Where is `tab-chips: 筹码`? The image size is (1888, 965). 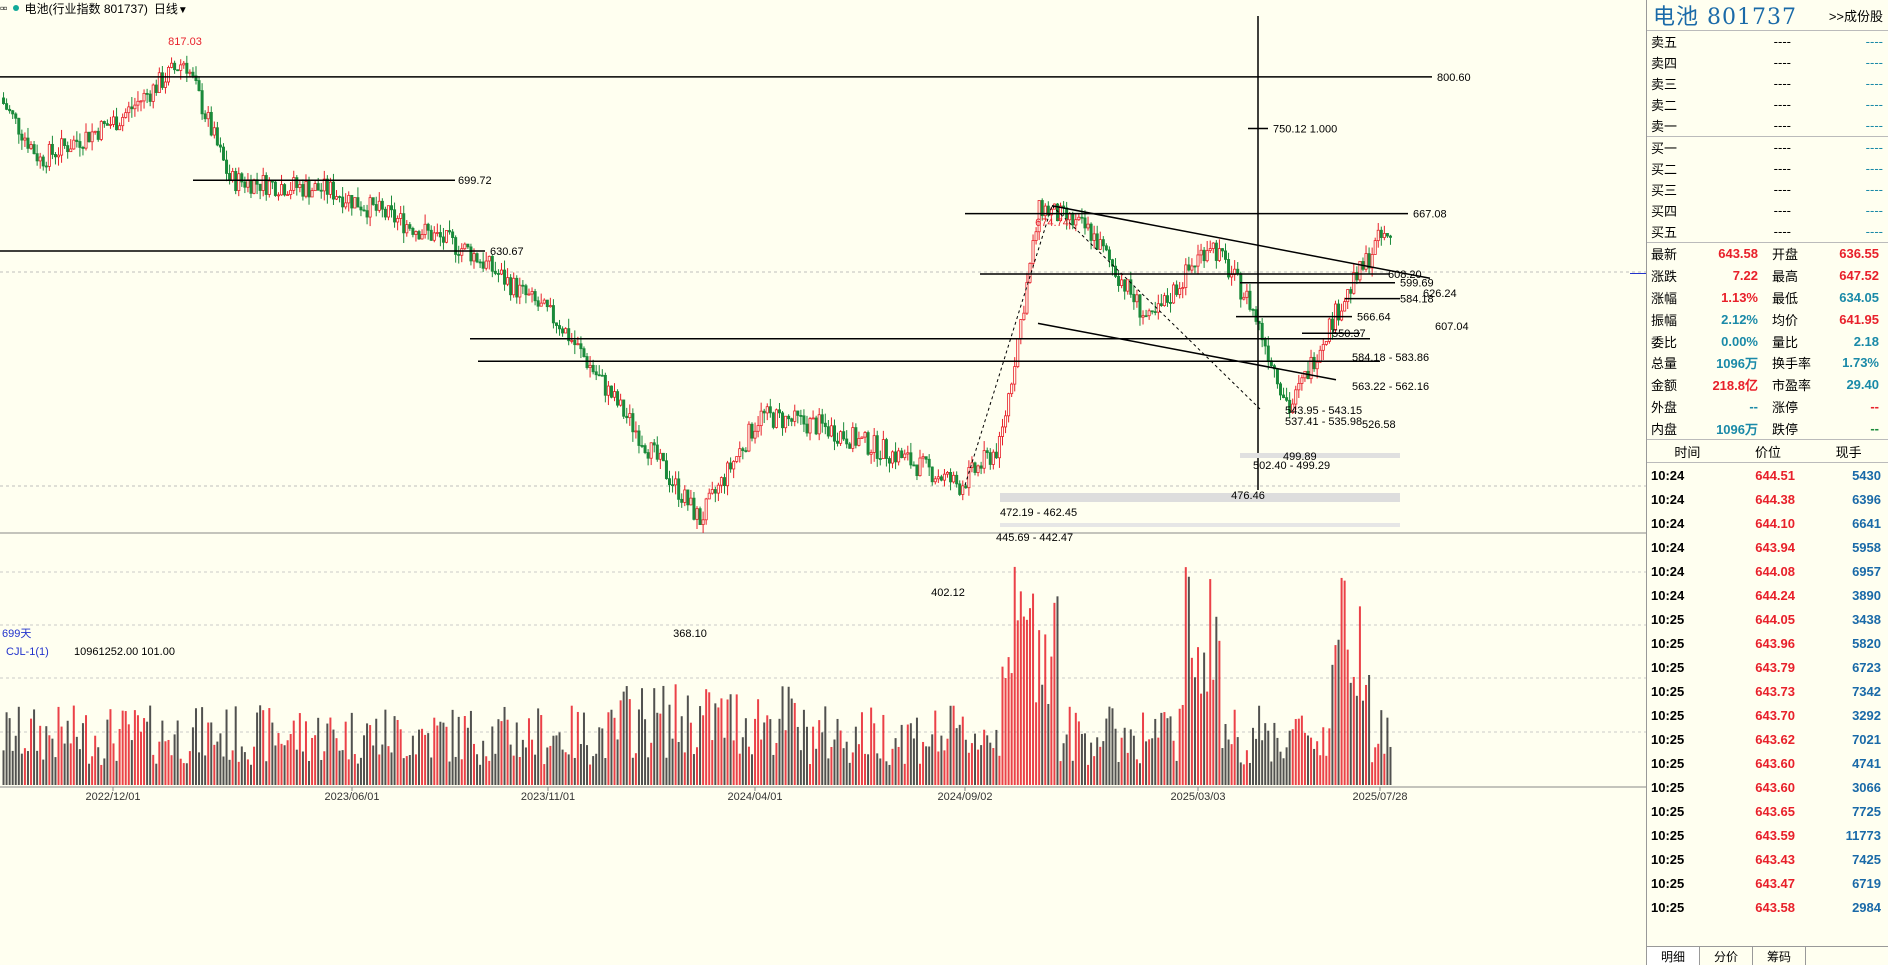 tab-chips: 筹码 is located at coordinates (1780, 956).